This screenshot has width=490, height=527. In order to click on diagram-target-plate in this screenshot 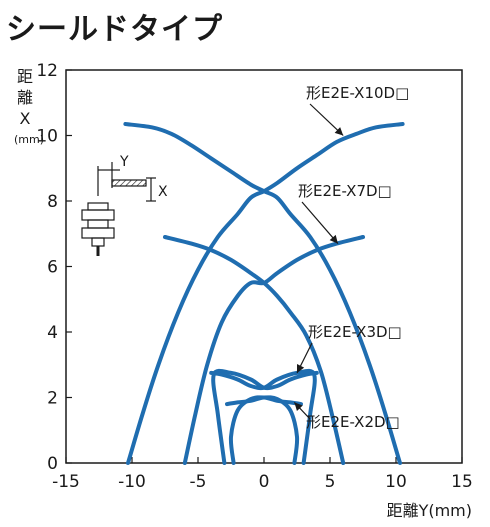, I will do `click(129, 183)`.